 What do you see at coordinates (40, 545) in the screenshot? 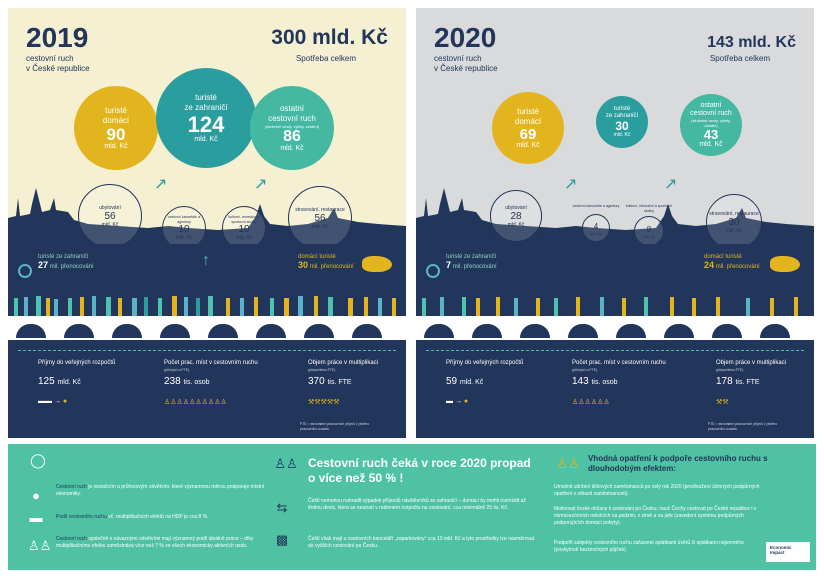
I see `people-icon: ♙♙` at bounding box center [40, 545].